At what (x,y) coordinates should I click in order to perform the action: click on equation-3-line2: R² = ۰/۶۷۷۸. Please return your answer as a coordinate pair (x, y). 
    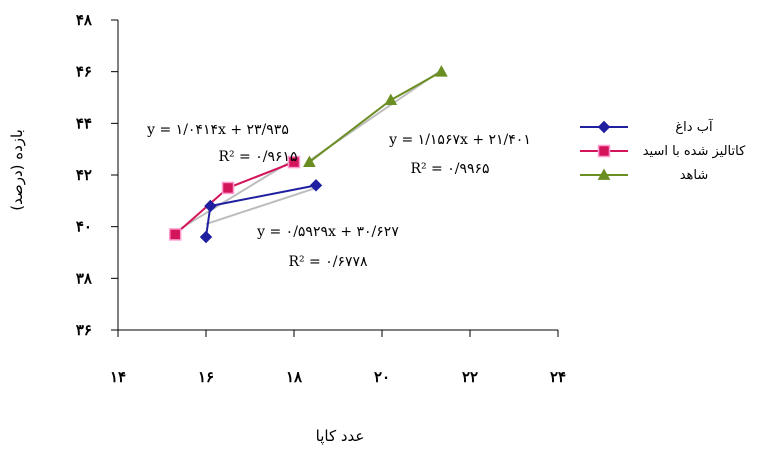
    Looking at the image, I should click on (328, 262).